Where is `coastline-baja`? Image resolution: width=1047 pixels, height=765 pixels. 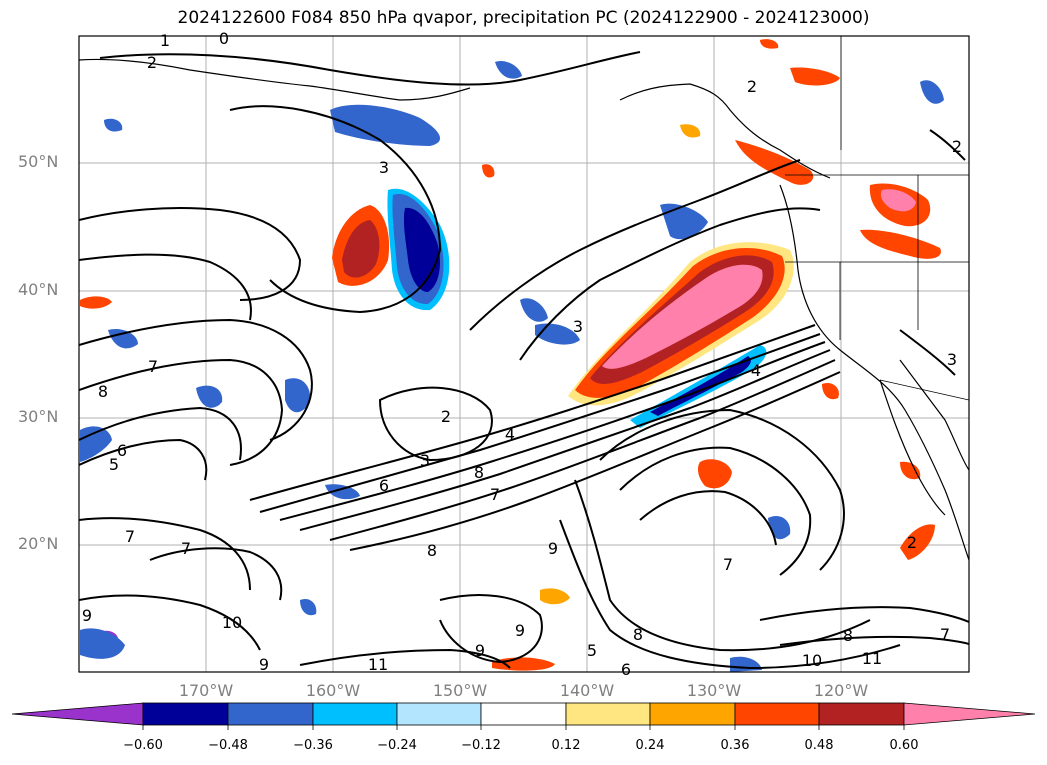
coastline-baja is located at coordinates (912, 447).